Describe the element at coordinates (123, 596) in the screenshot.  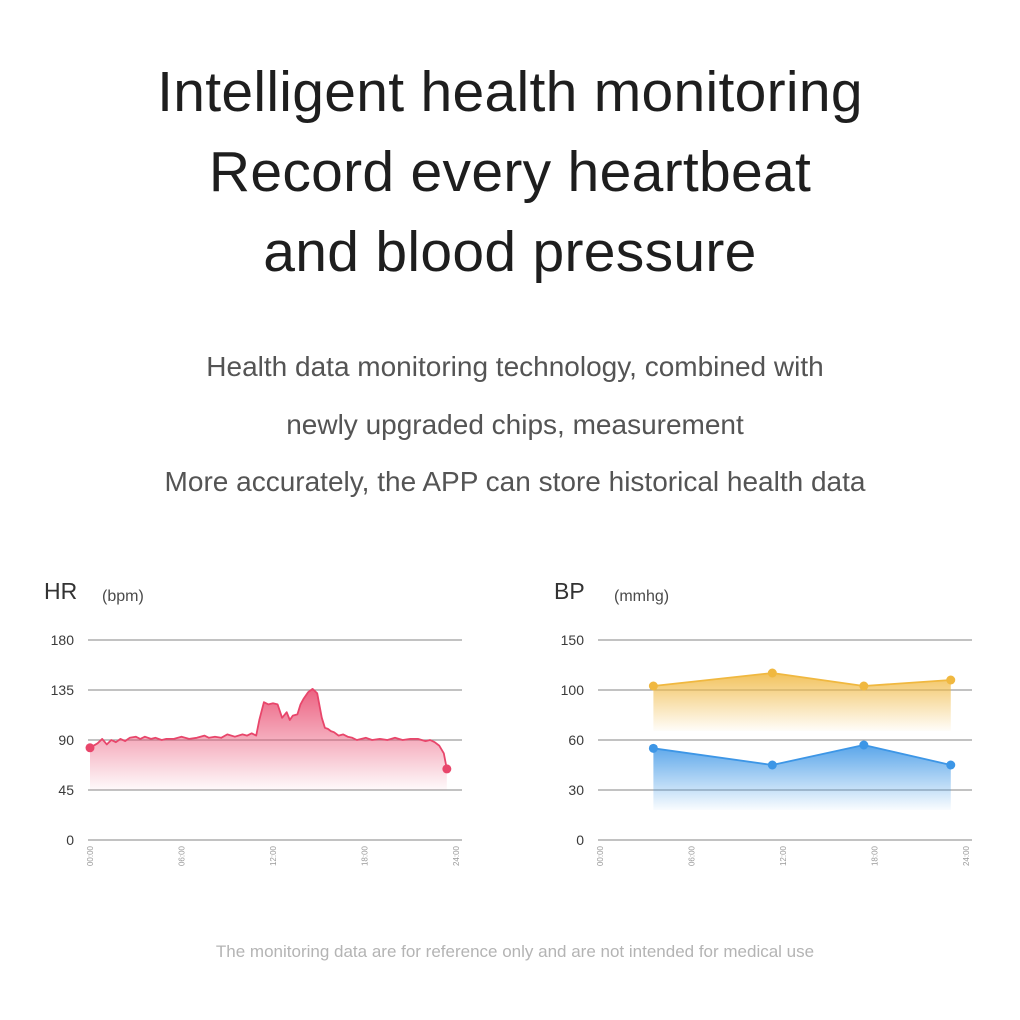
I see `hr-unit: (bpm)` at that location.